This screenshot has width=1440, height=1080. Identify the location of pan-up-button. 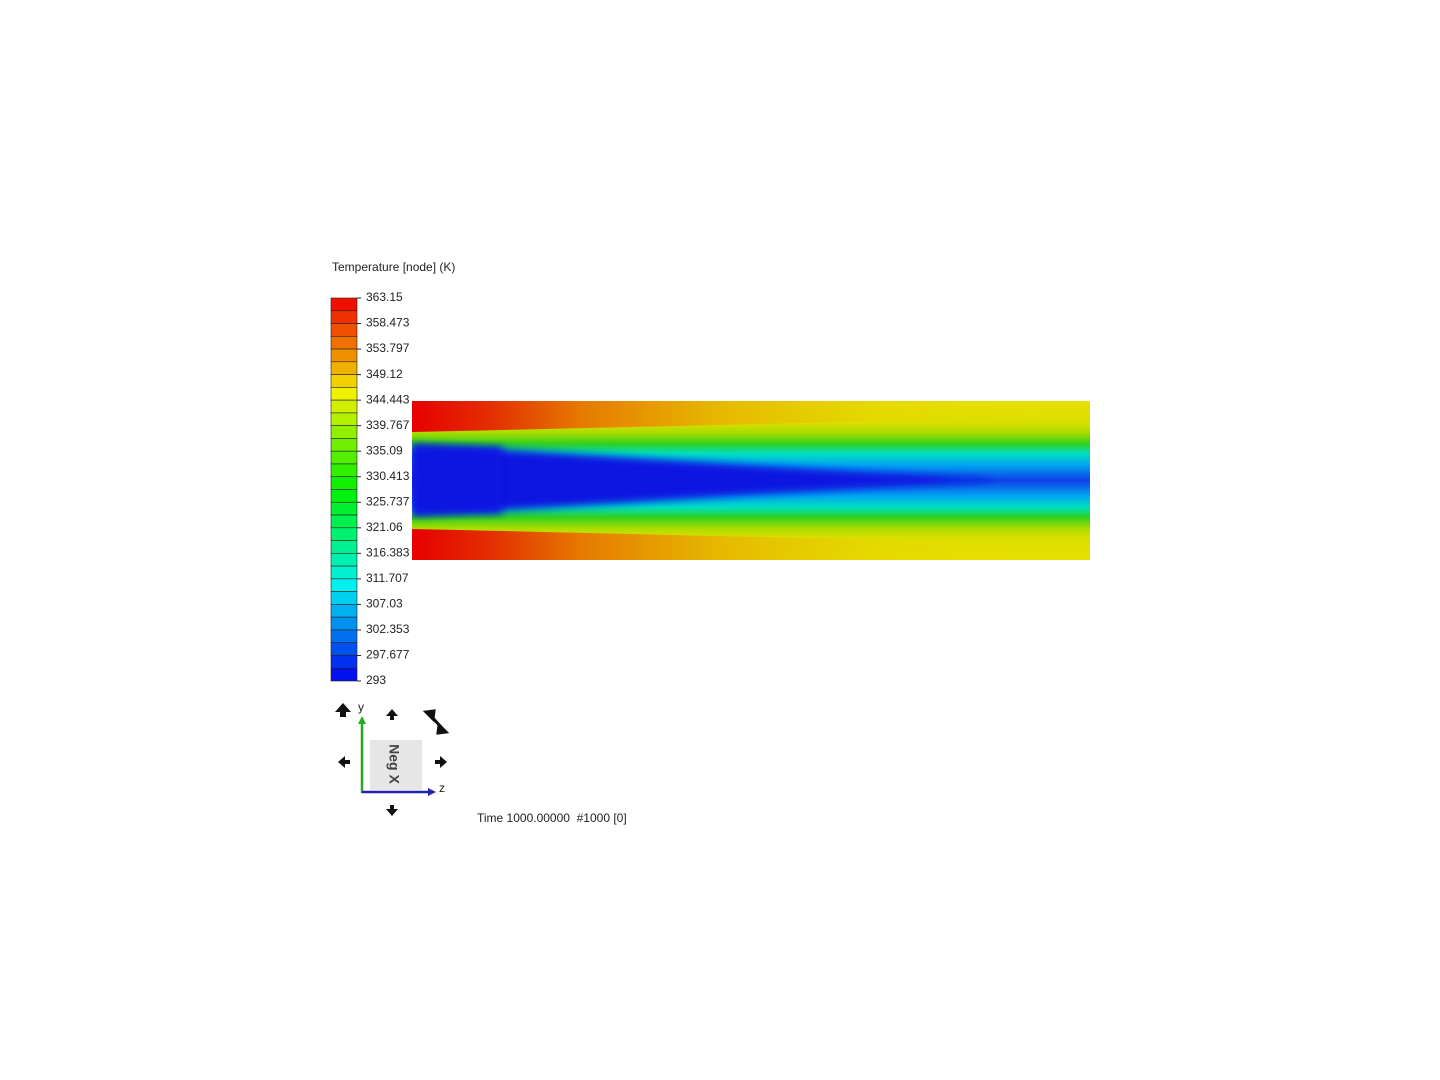
(392, 714).